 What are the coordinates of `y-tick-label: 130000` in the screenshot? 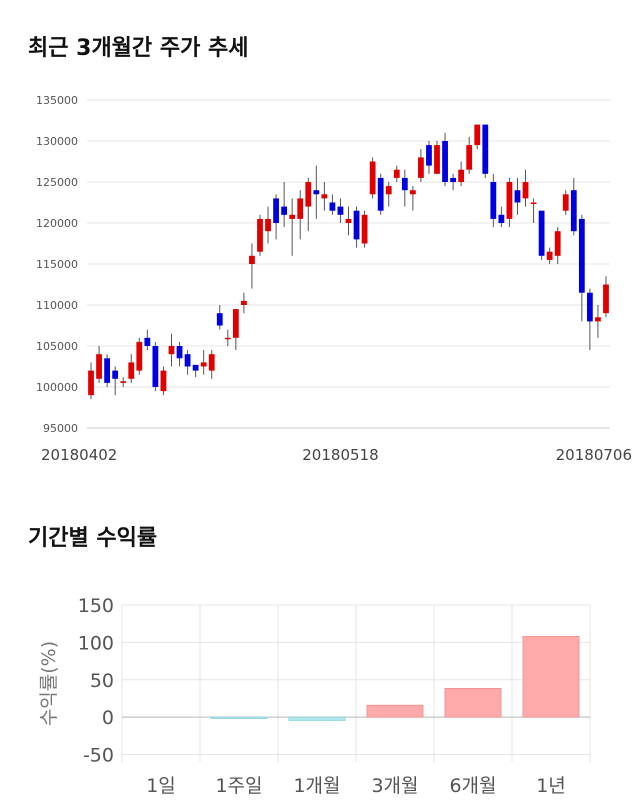 It's located at (57, 141).